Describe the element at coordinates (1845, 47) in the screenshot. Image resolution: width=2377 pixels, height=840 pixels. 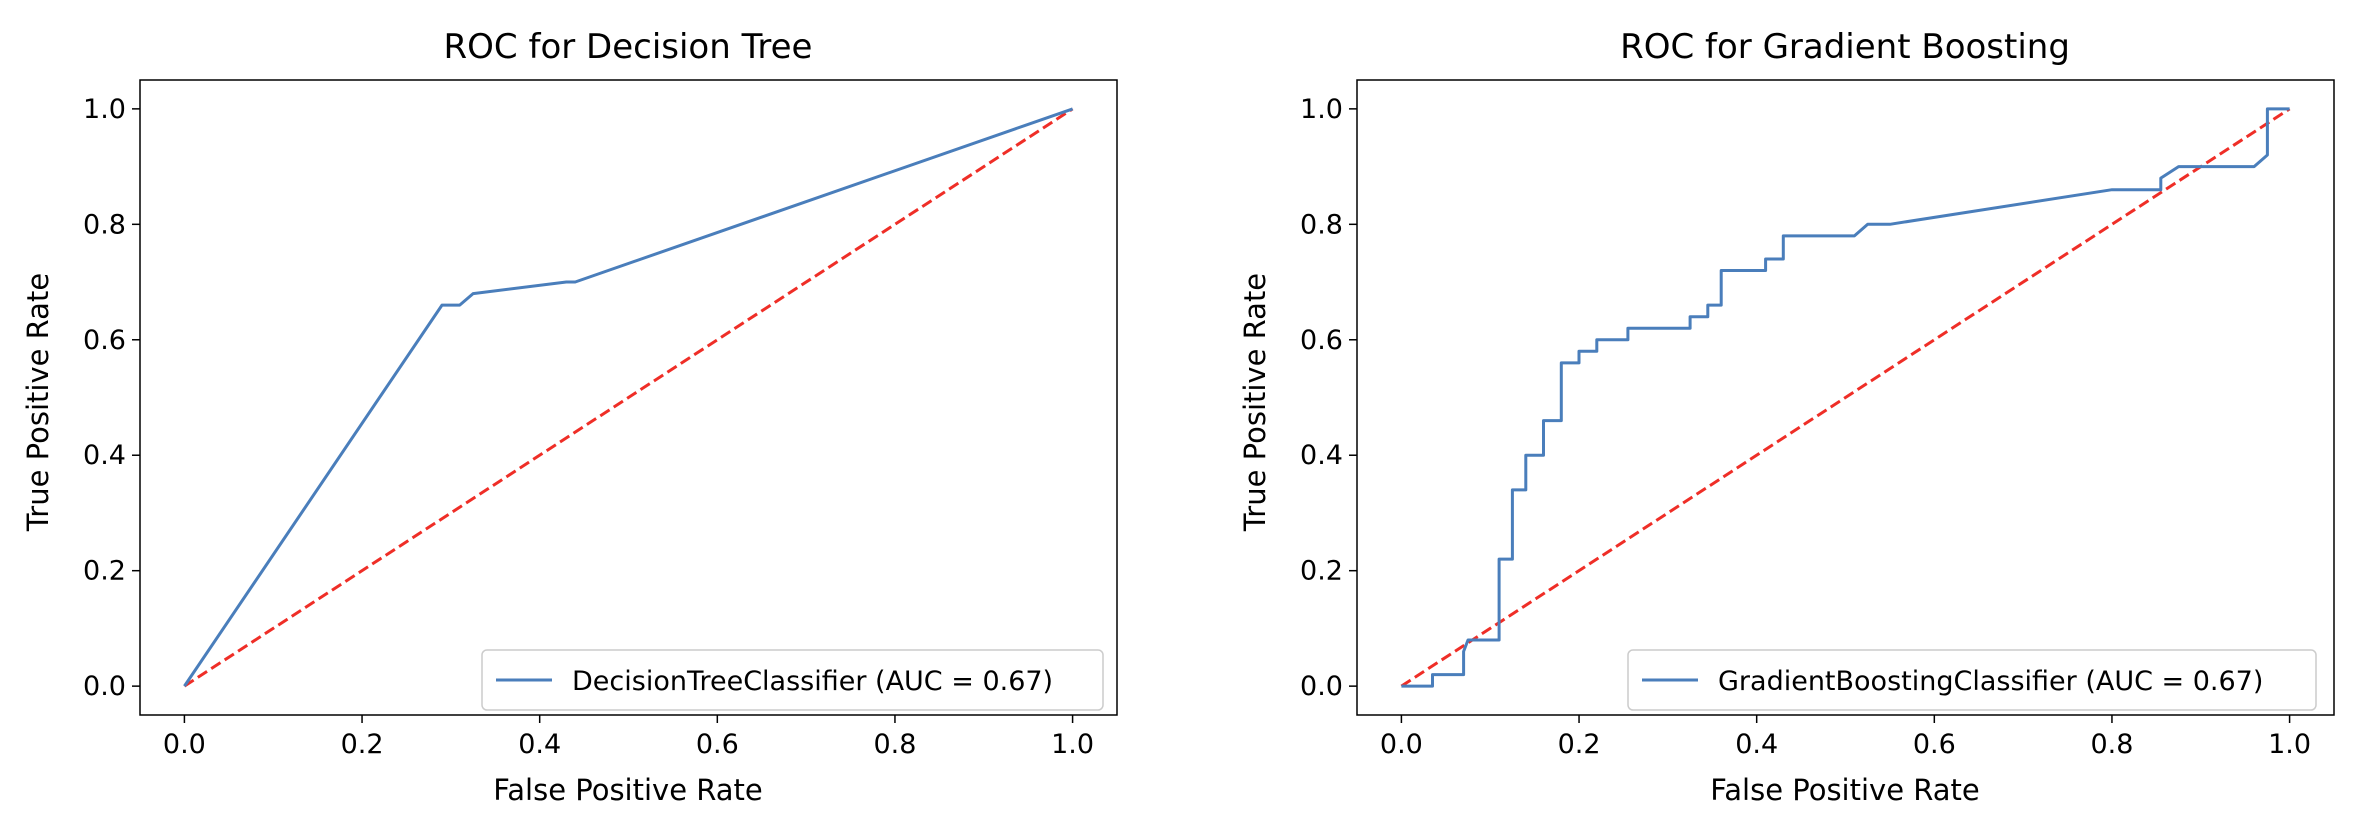
I see `chart-title: ROC for Gradient Boosting` at that location.